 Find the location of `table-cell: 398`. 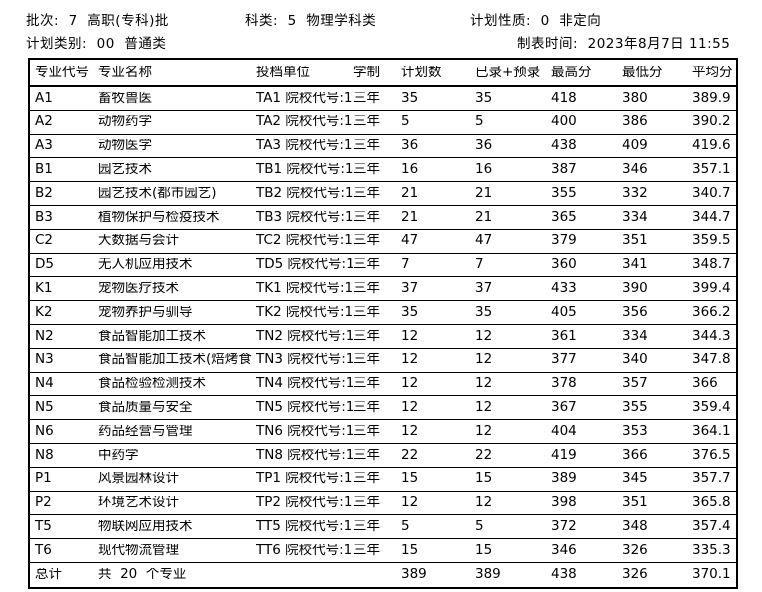

table-cell: 398 is located at coordinates (564, 503).